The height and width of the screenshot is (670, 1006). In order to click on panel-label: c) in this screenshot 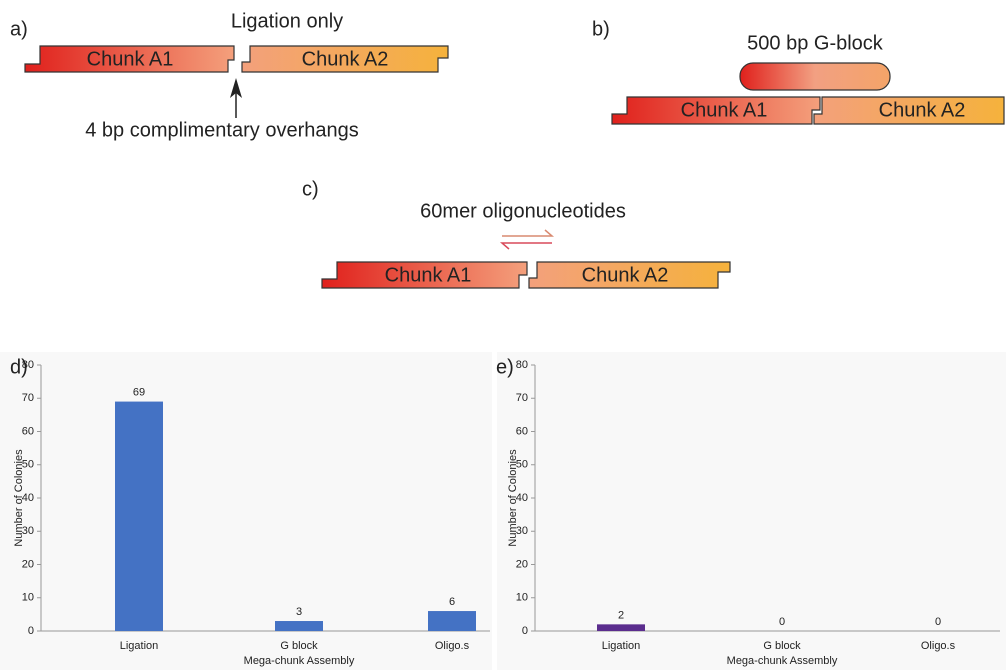, I will do `click(310, 189)`.